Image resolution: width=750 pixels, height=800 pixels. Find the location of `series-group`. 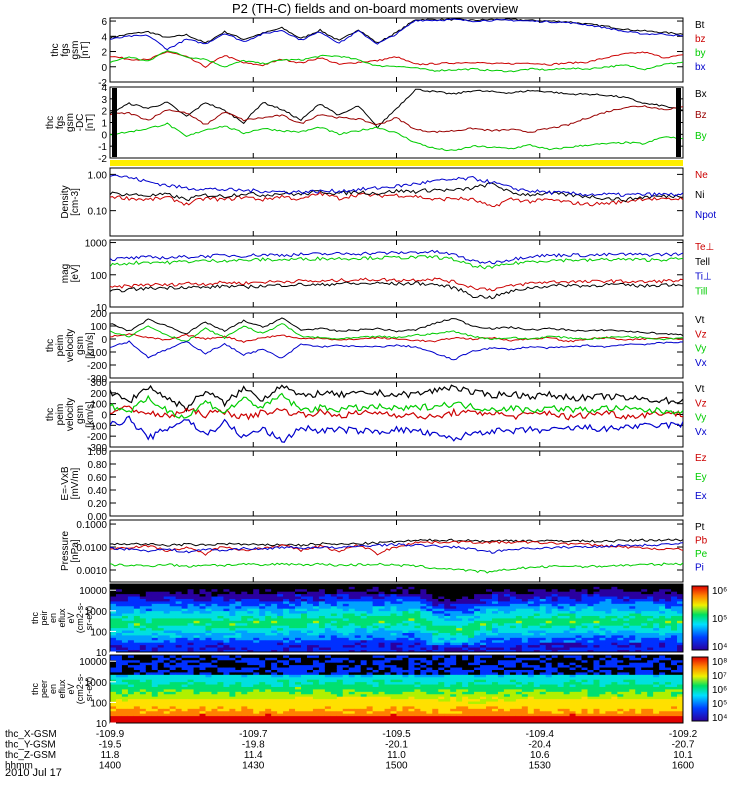

series-group is located at coordinates (396, 556).